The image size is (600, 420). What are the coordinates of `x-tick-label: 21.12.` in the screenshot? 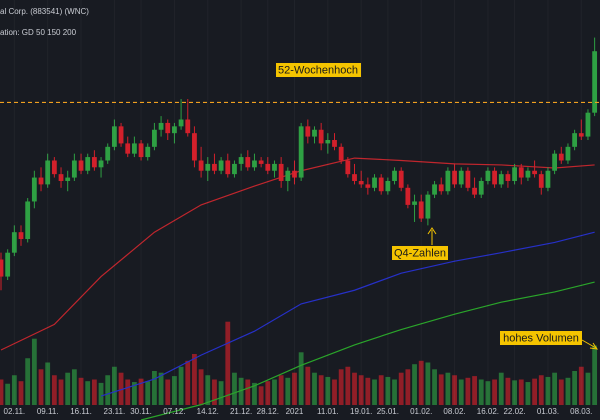 It's located at (241, 411).